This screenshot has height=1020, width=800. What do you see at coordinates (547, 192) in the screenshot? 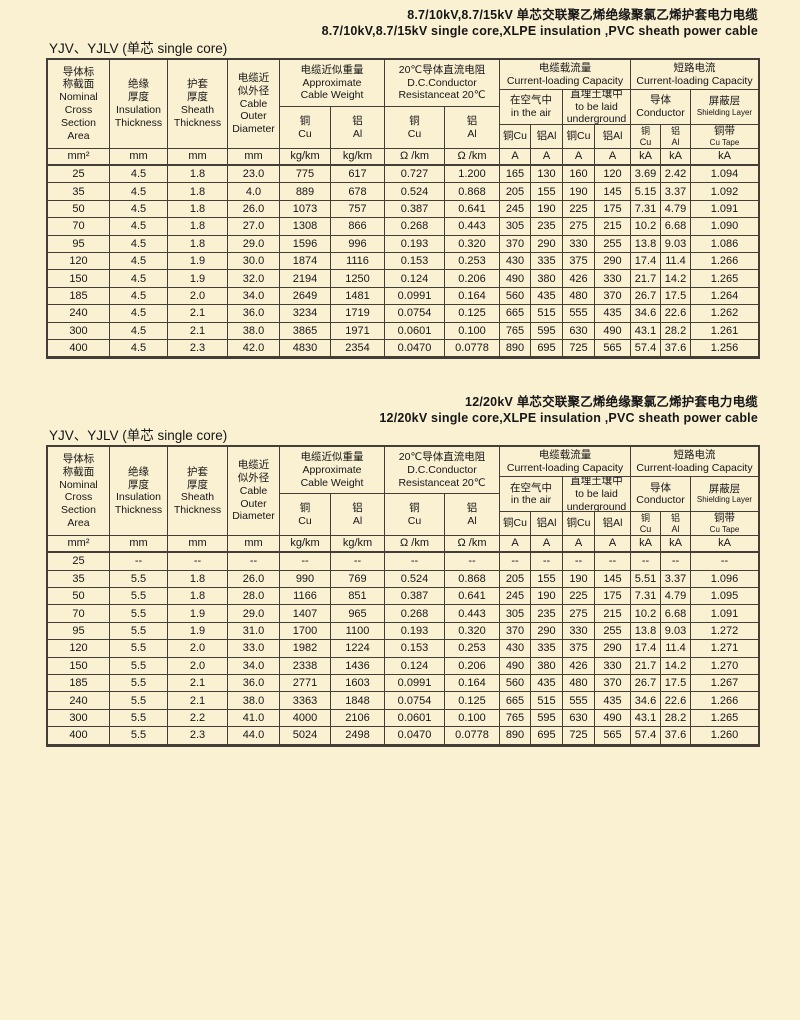
I see `table-cell: 155` at bounding box center [547, 192].